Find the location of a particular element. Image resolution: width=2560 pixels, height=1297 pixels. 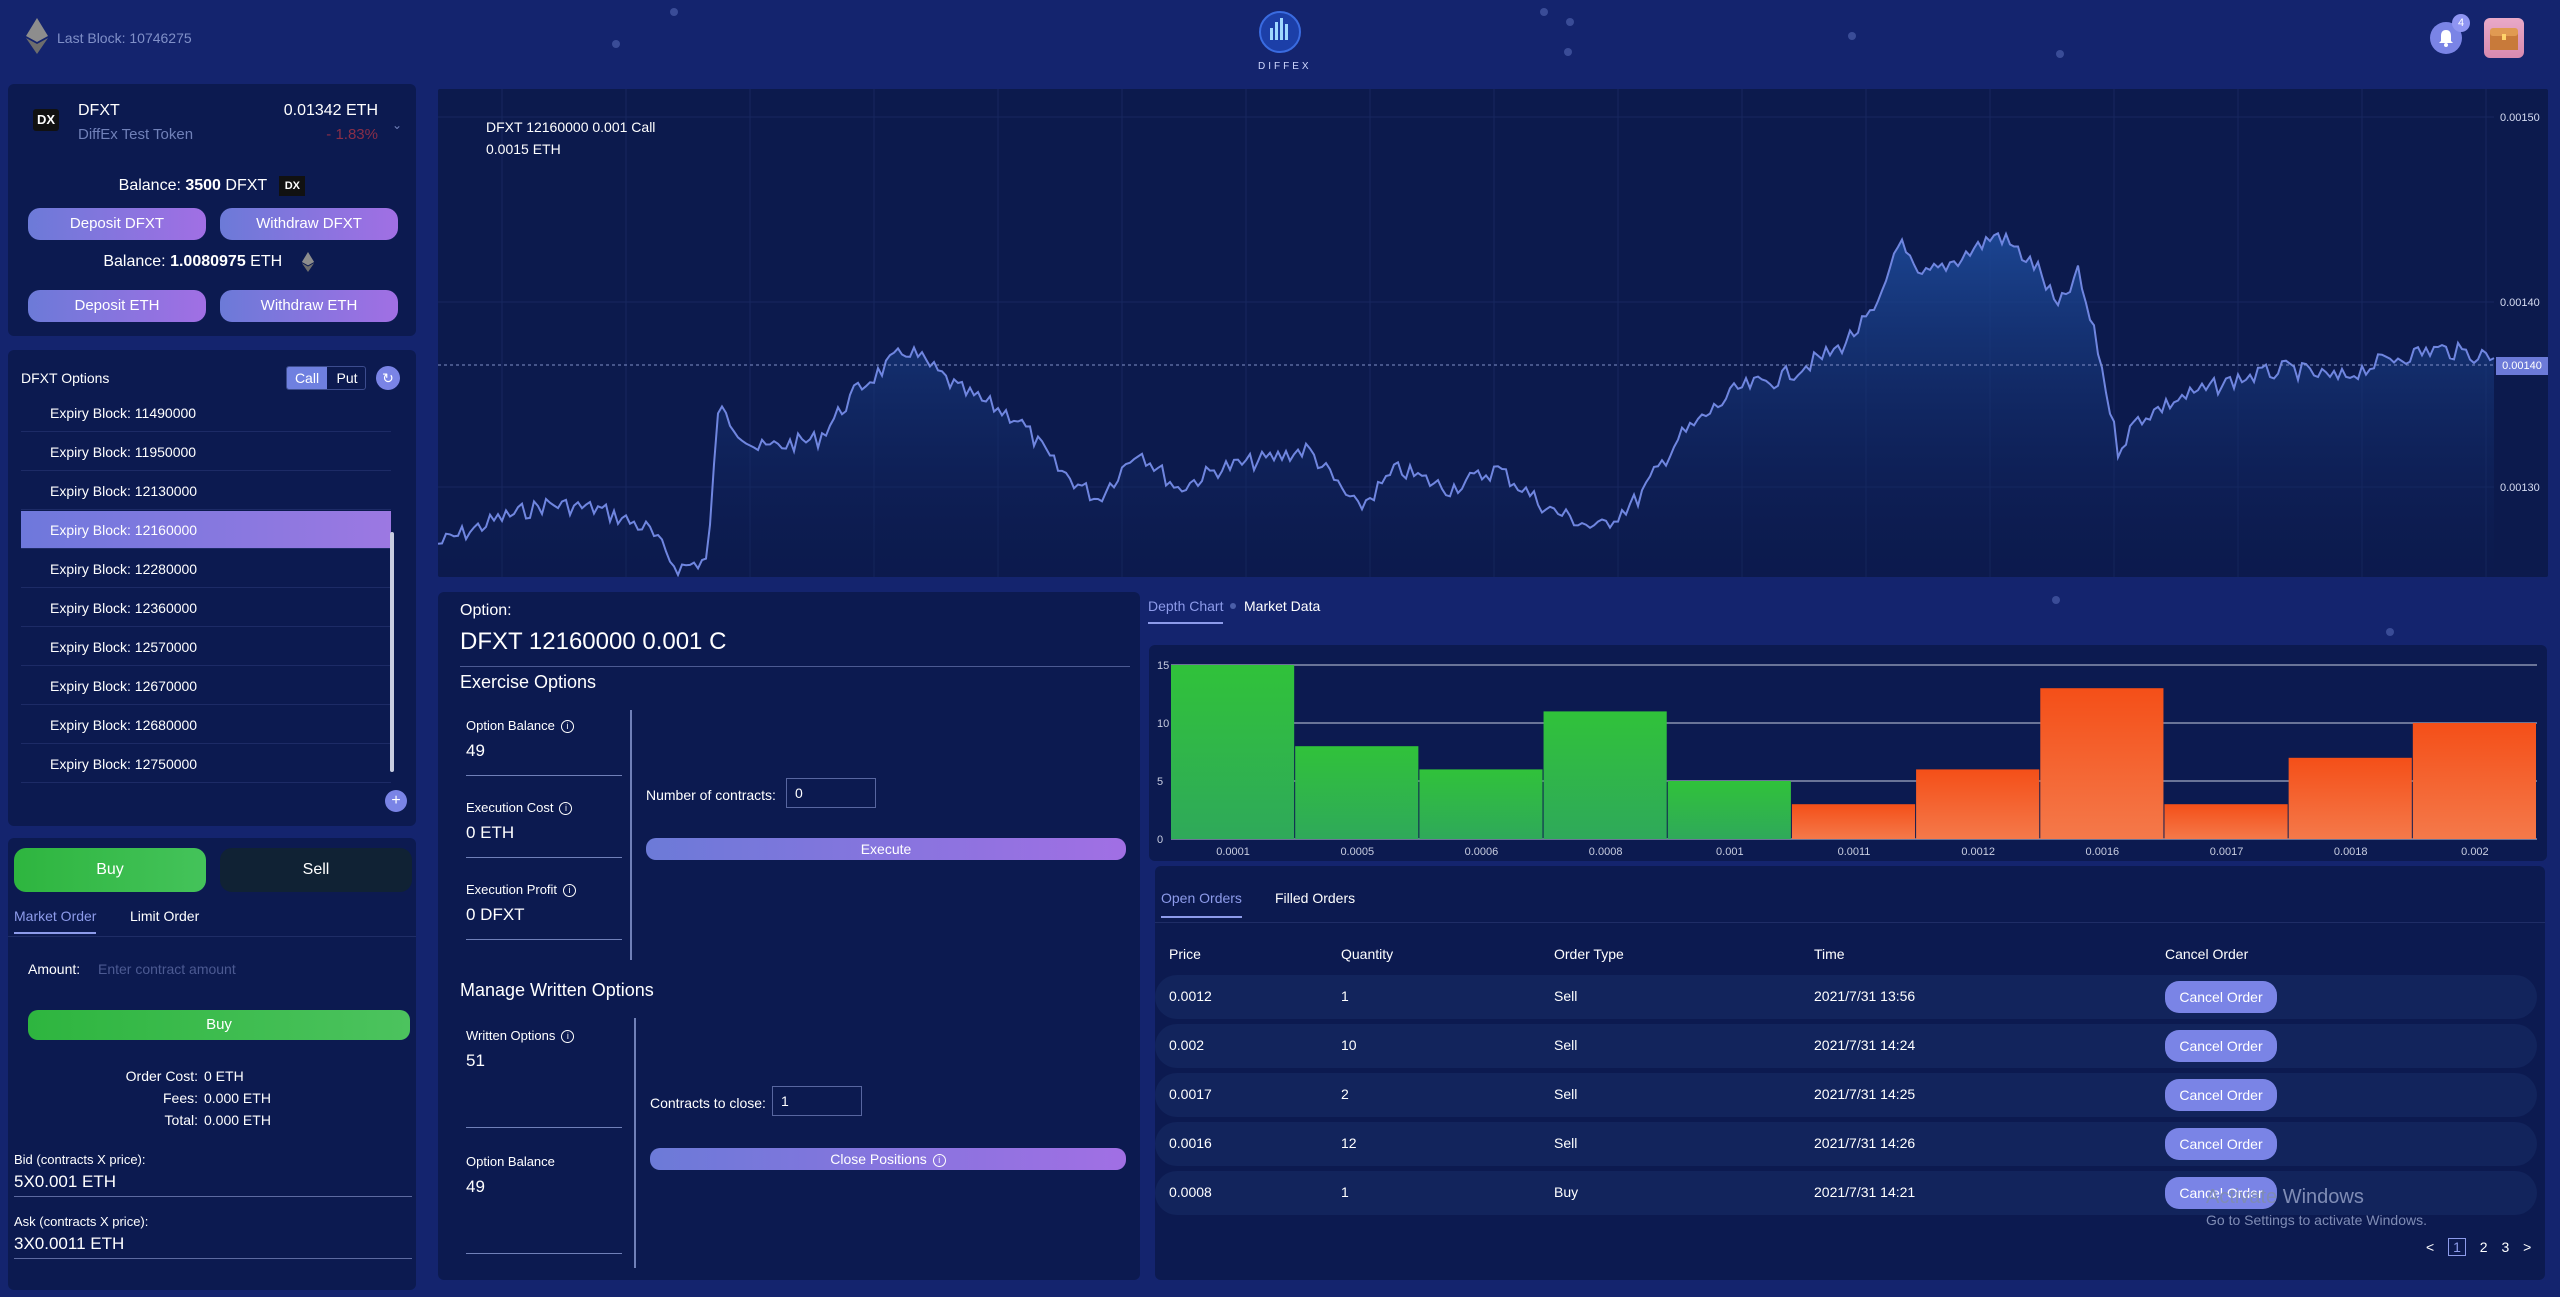

close-positions-label: Close Positions is located at coordinates (878, 1159).